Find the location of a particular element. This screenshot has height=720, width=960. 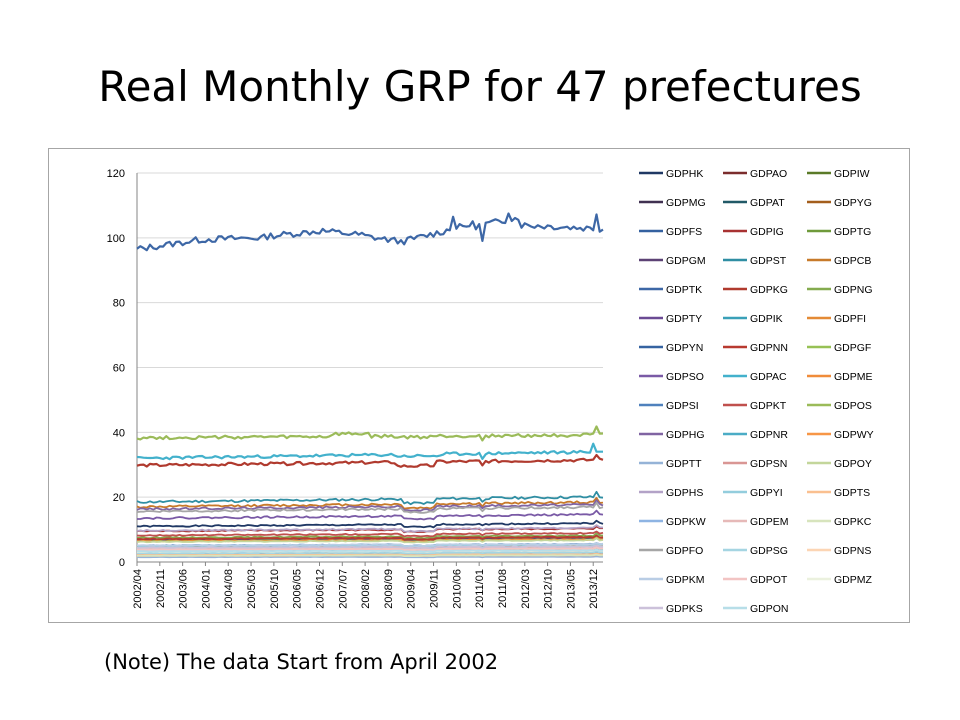

series-line-gdpon is located at coordinates (370, 550).